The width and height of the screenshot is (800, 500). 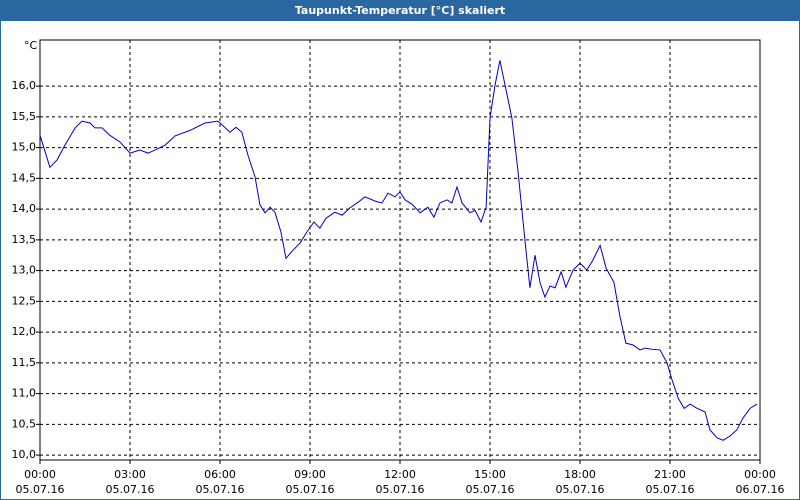 I want to click on y-tick-label: 10,5, so click(x=24, y=423).